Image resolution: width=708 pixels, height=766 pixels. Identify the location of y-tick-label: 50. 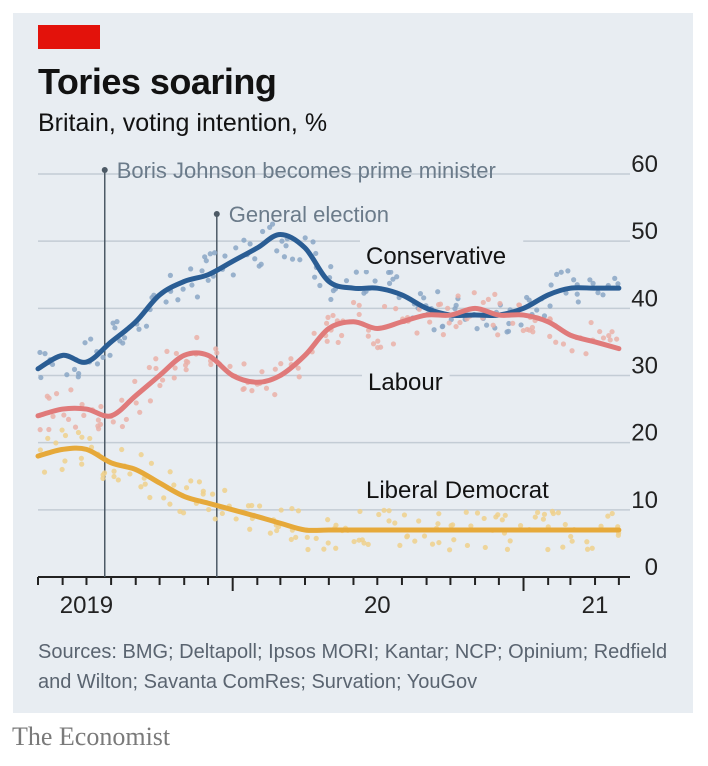
(644, 231).